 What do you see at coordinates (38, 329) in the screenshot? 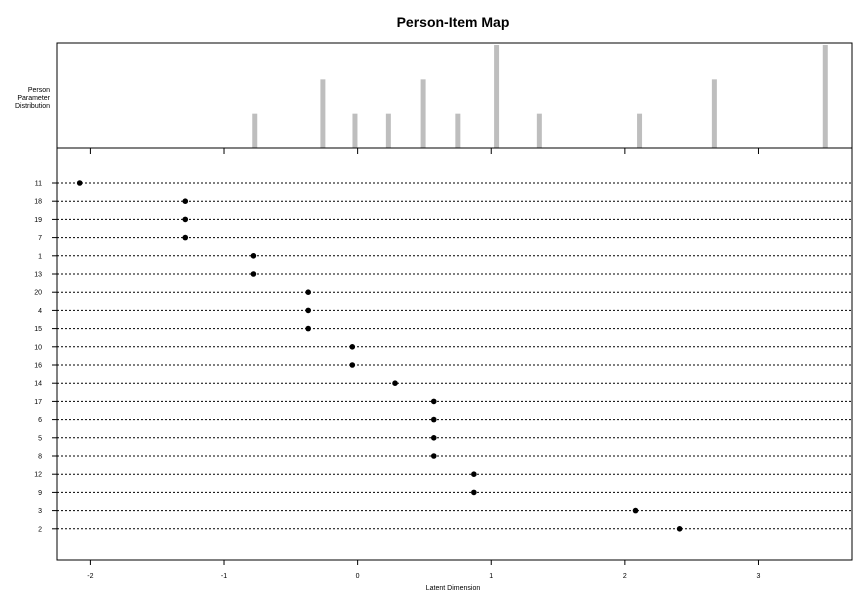
I see `item-label: 15` at bounding box center [38, 329].